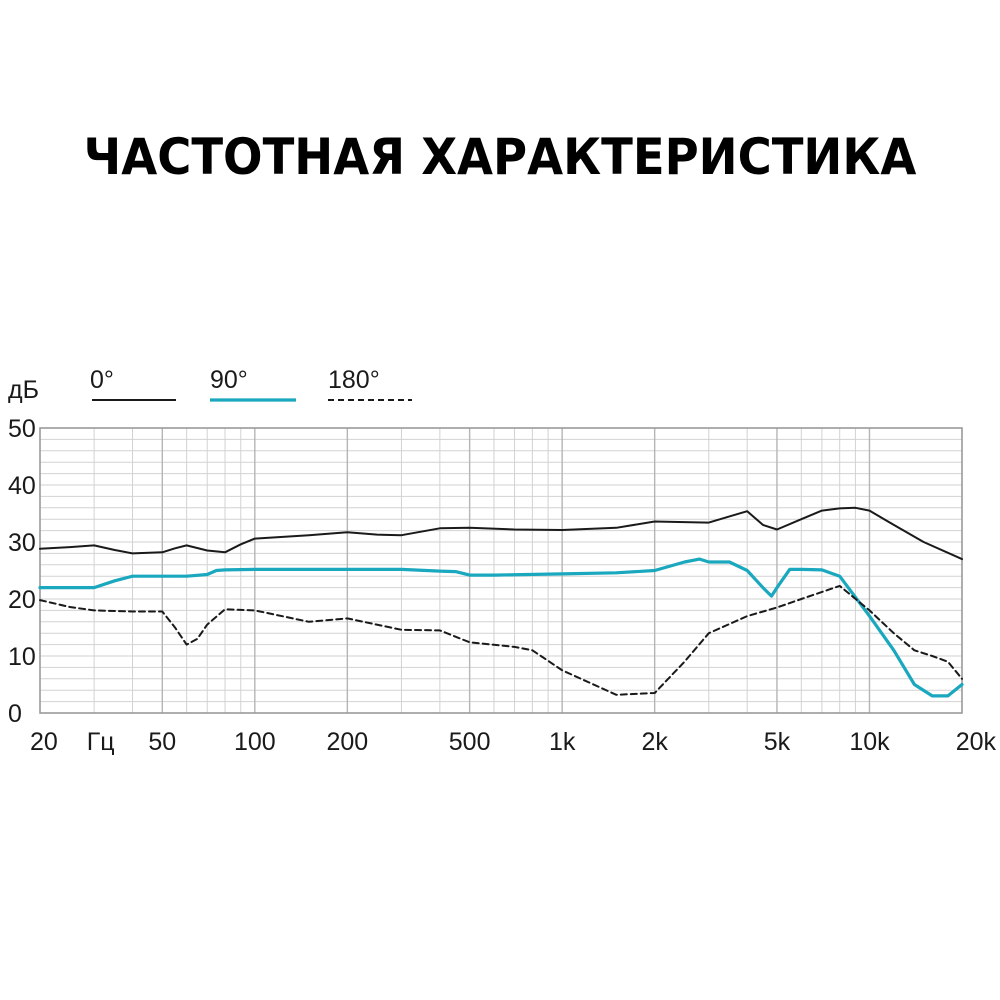  Describe the element at coordinates (44, 742) in the screenshot. I see `x-tick-label: 20` at that location.